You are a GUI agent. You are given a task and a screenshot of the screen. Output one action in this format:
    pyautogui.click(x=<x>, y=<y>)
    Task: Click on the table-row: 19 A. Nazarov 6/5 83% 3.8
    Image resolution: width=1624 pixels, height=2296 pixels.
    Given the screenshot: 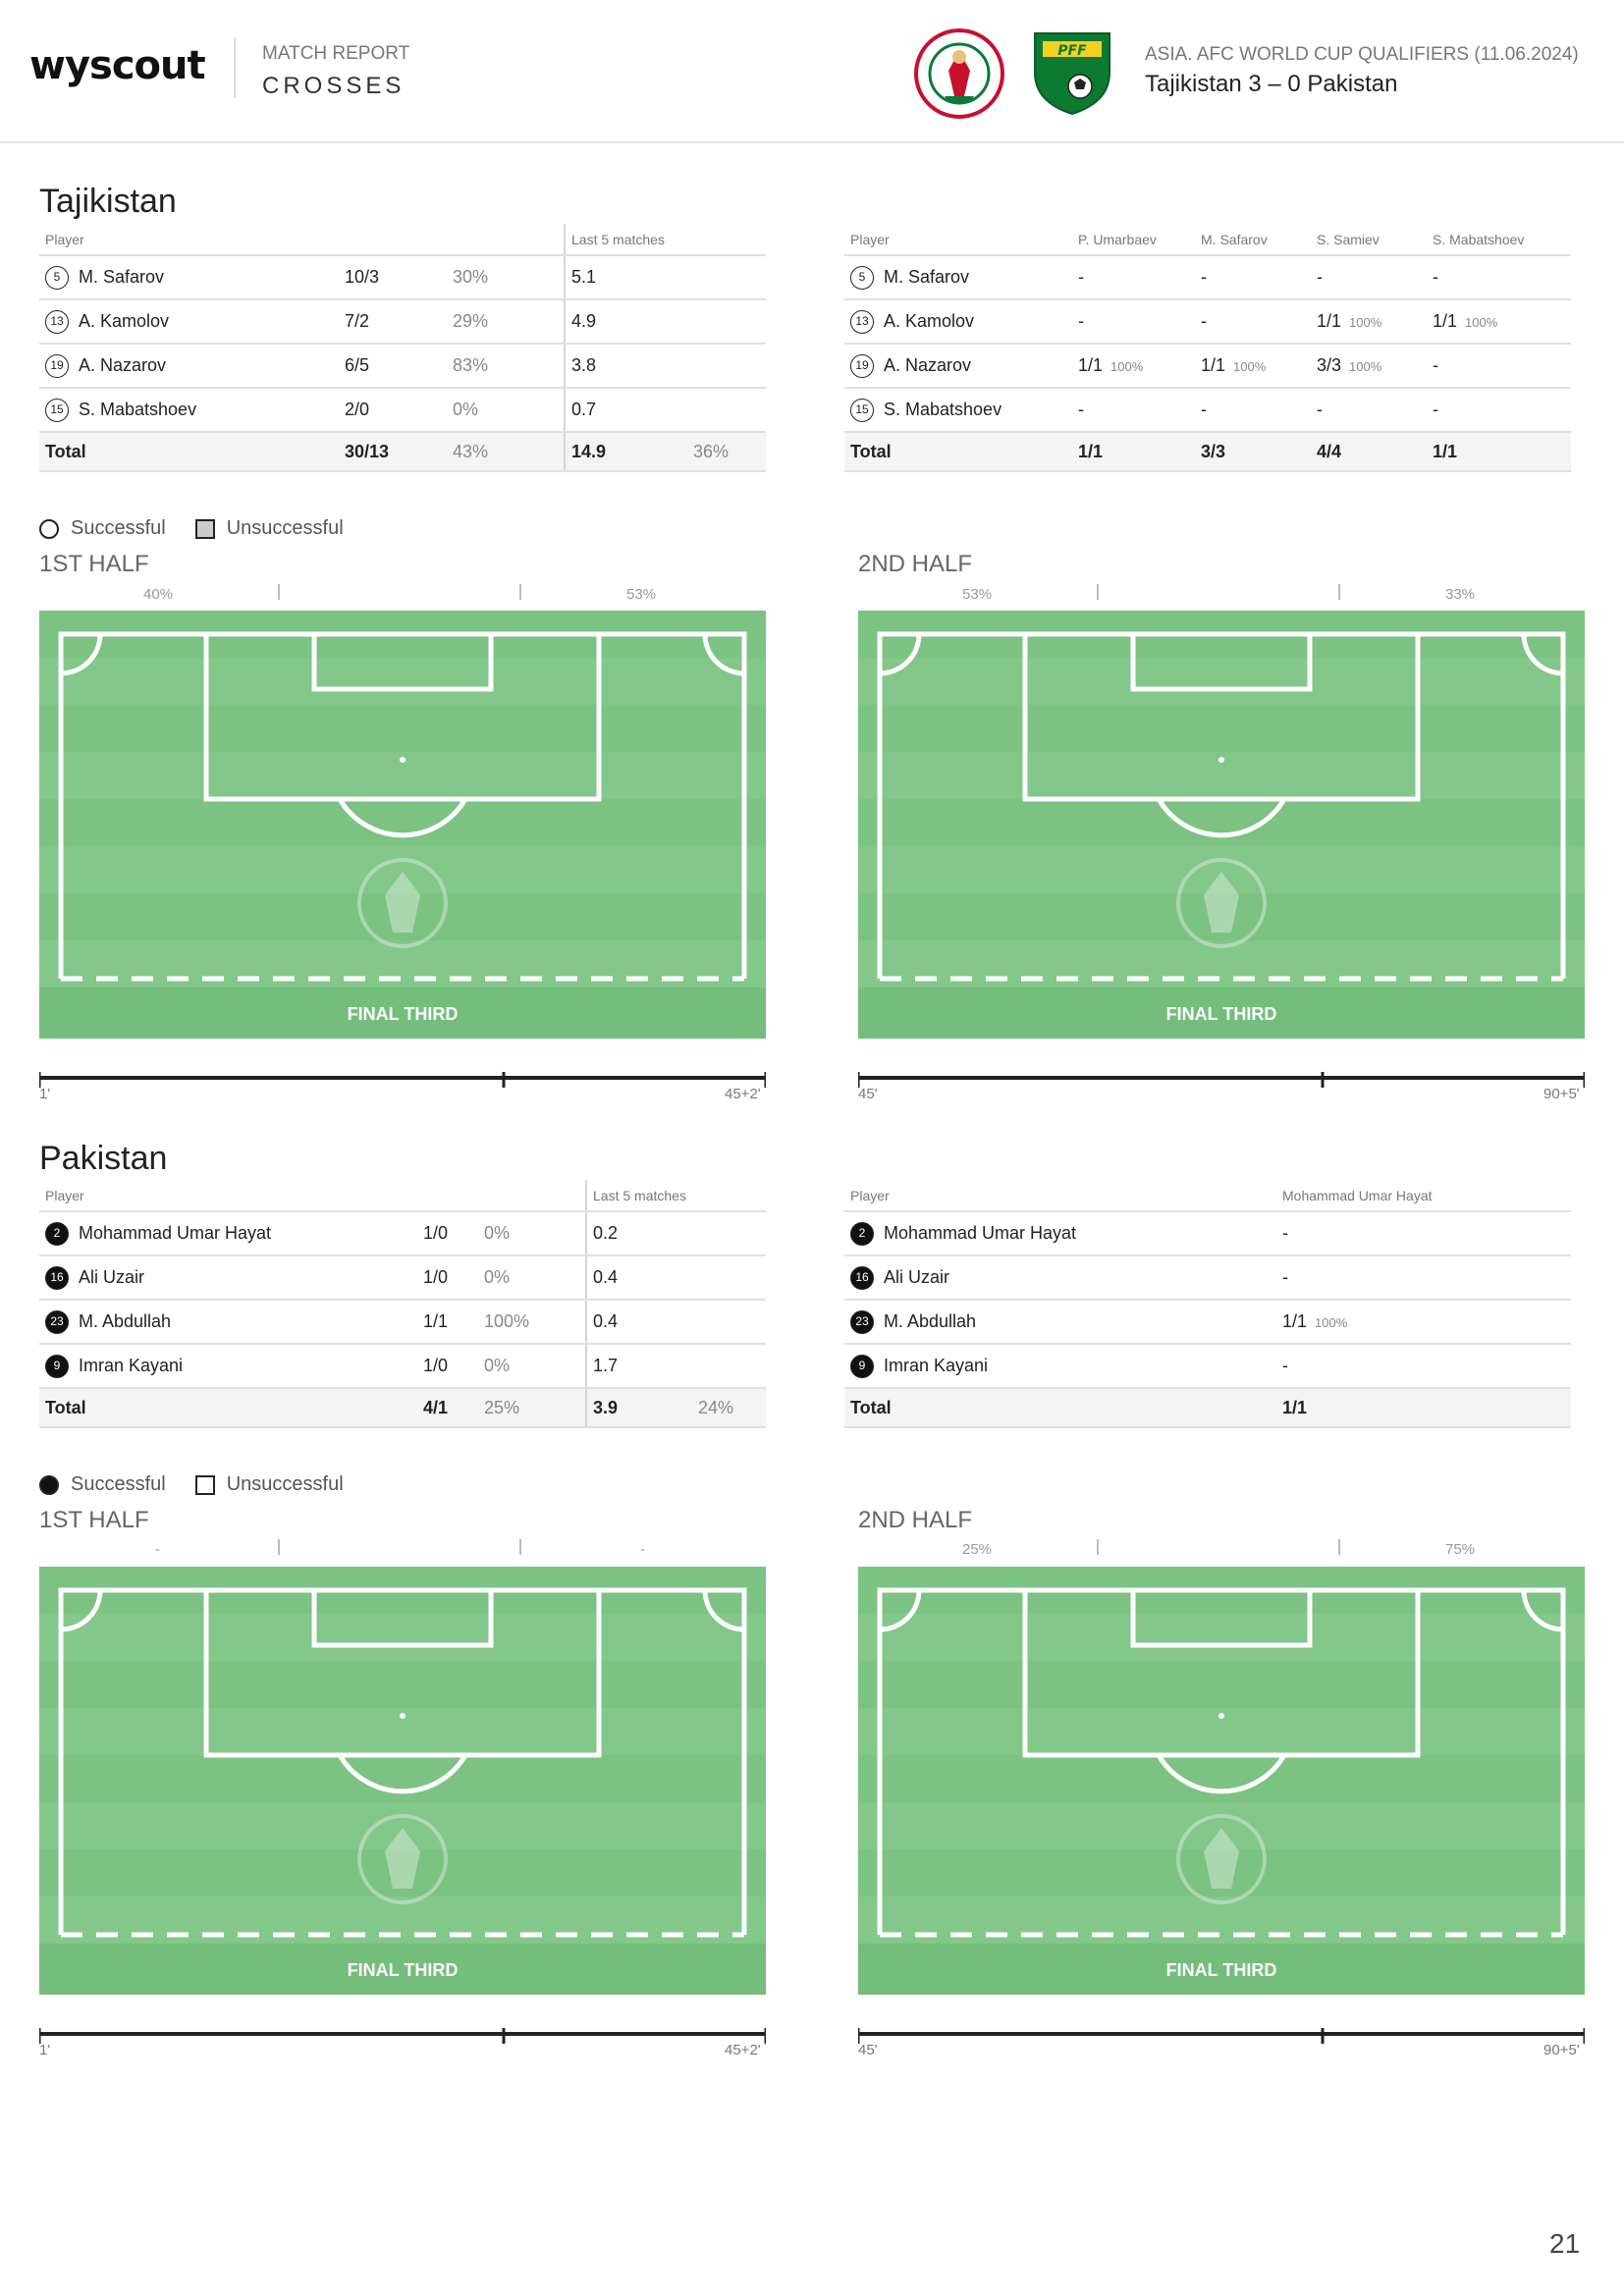 What is the action you would take?
    pyautogui.click(x=402, y=367)
    